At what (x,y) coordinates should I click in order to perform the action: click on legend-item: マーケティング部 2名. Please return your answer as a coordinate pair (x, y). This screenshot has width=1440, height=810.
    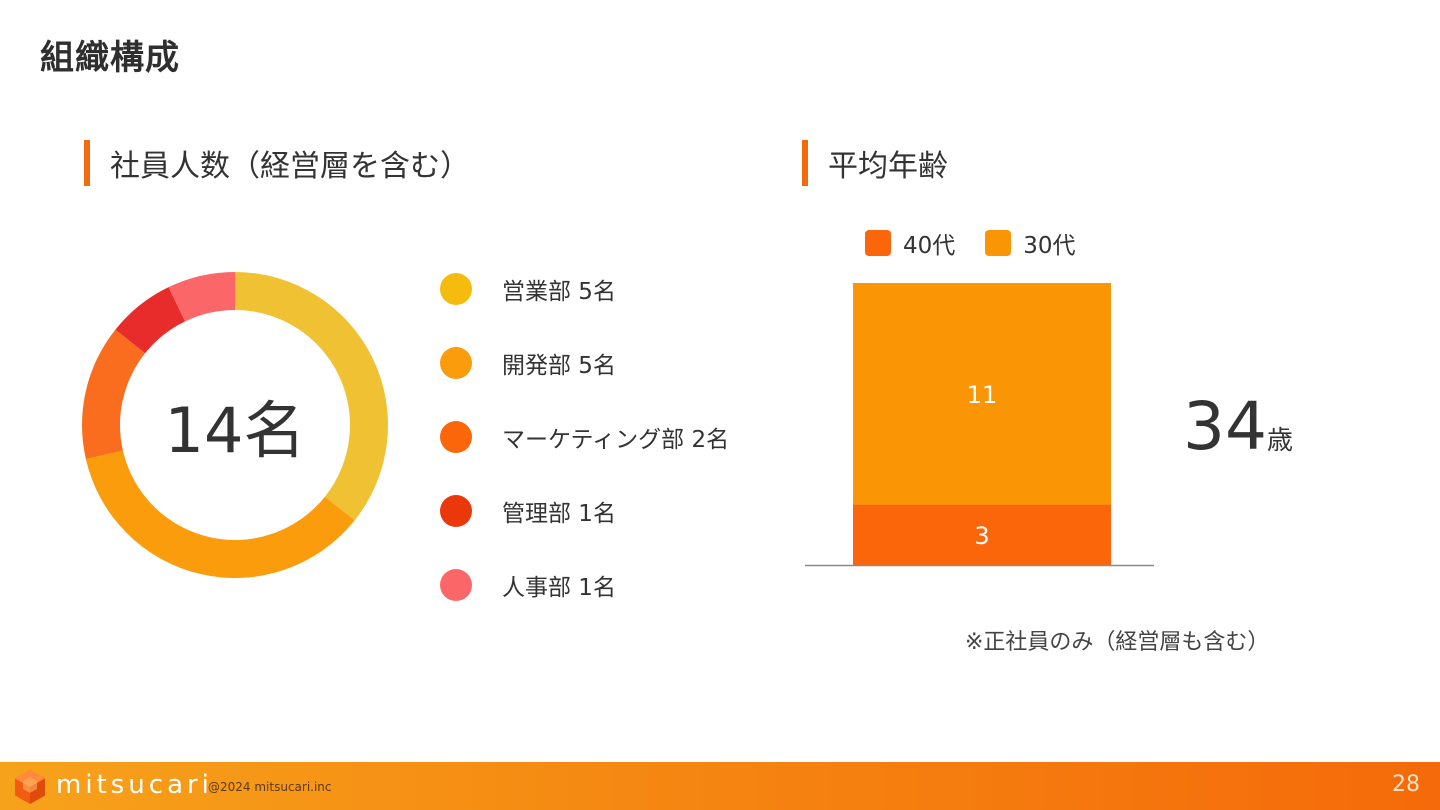
    Looking at the image, I should click on (584, 437).